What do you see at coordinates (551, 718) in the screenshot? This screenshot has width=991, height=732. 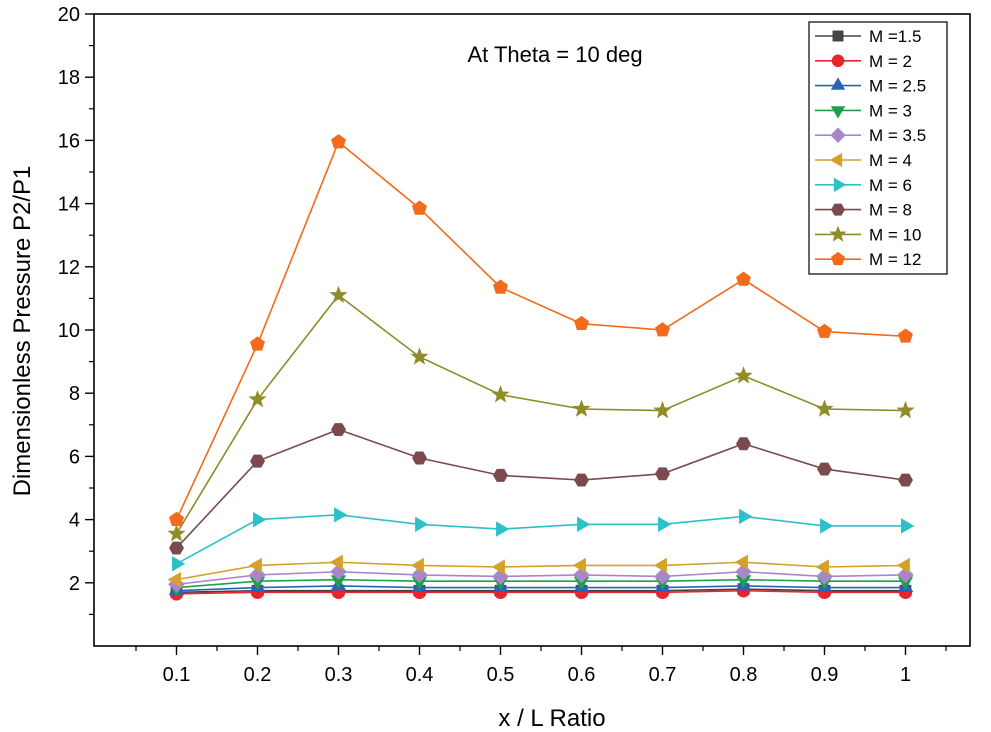 I see `x-axis-title: x / L Ratio` at bounding box center [551, 718].